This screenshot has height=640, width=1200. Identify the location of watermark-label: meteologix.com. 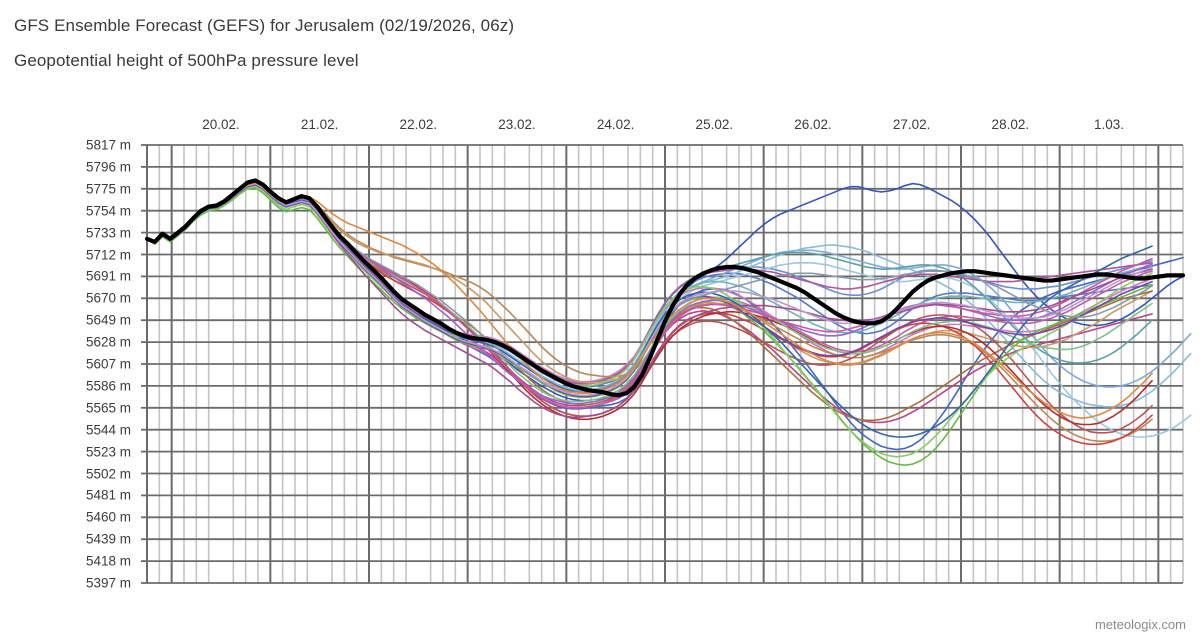
(1140, 624).